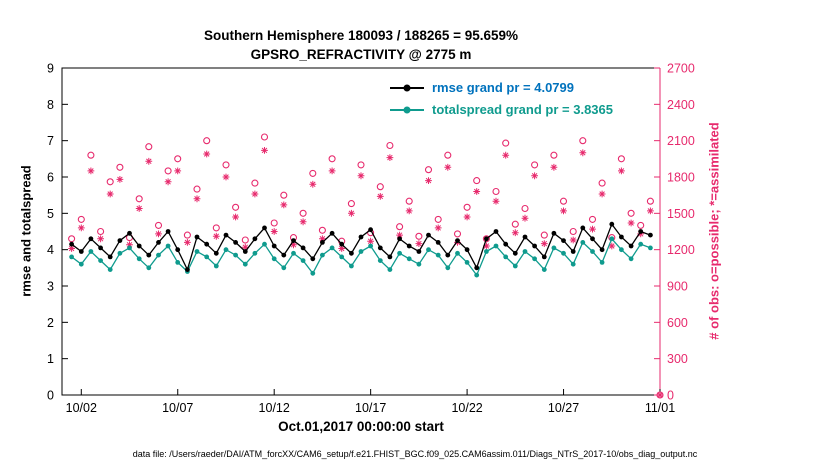 This screenshot has width=830, height=470. What do you see at coordinates (361, 257) in the screenshot?
I see `series-totalspread` at bounding box center [361, 257].